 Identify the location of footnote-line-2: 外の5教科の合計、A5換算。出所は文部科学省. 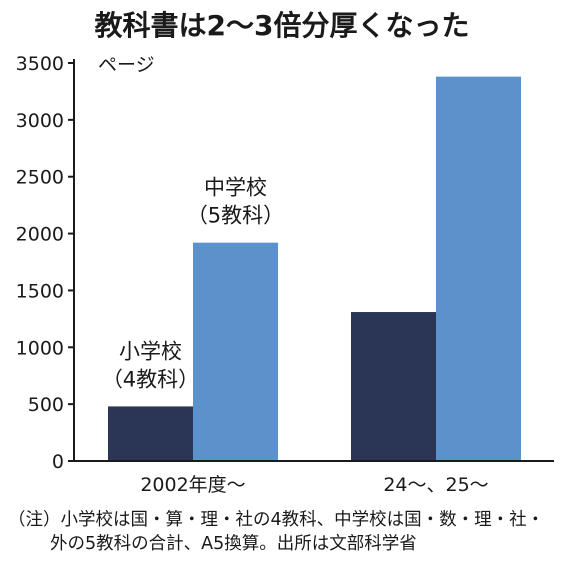
(233, 544).